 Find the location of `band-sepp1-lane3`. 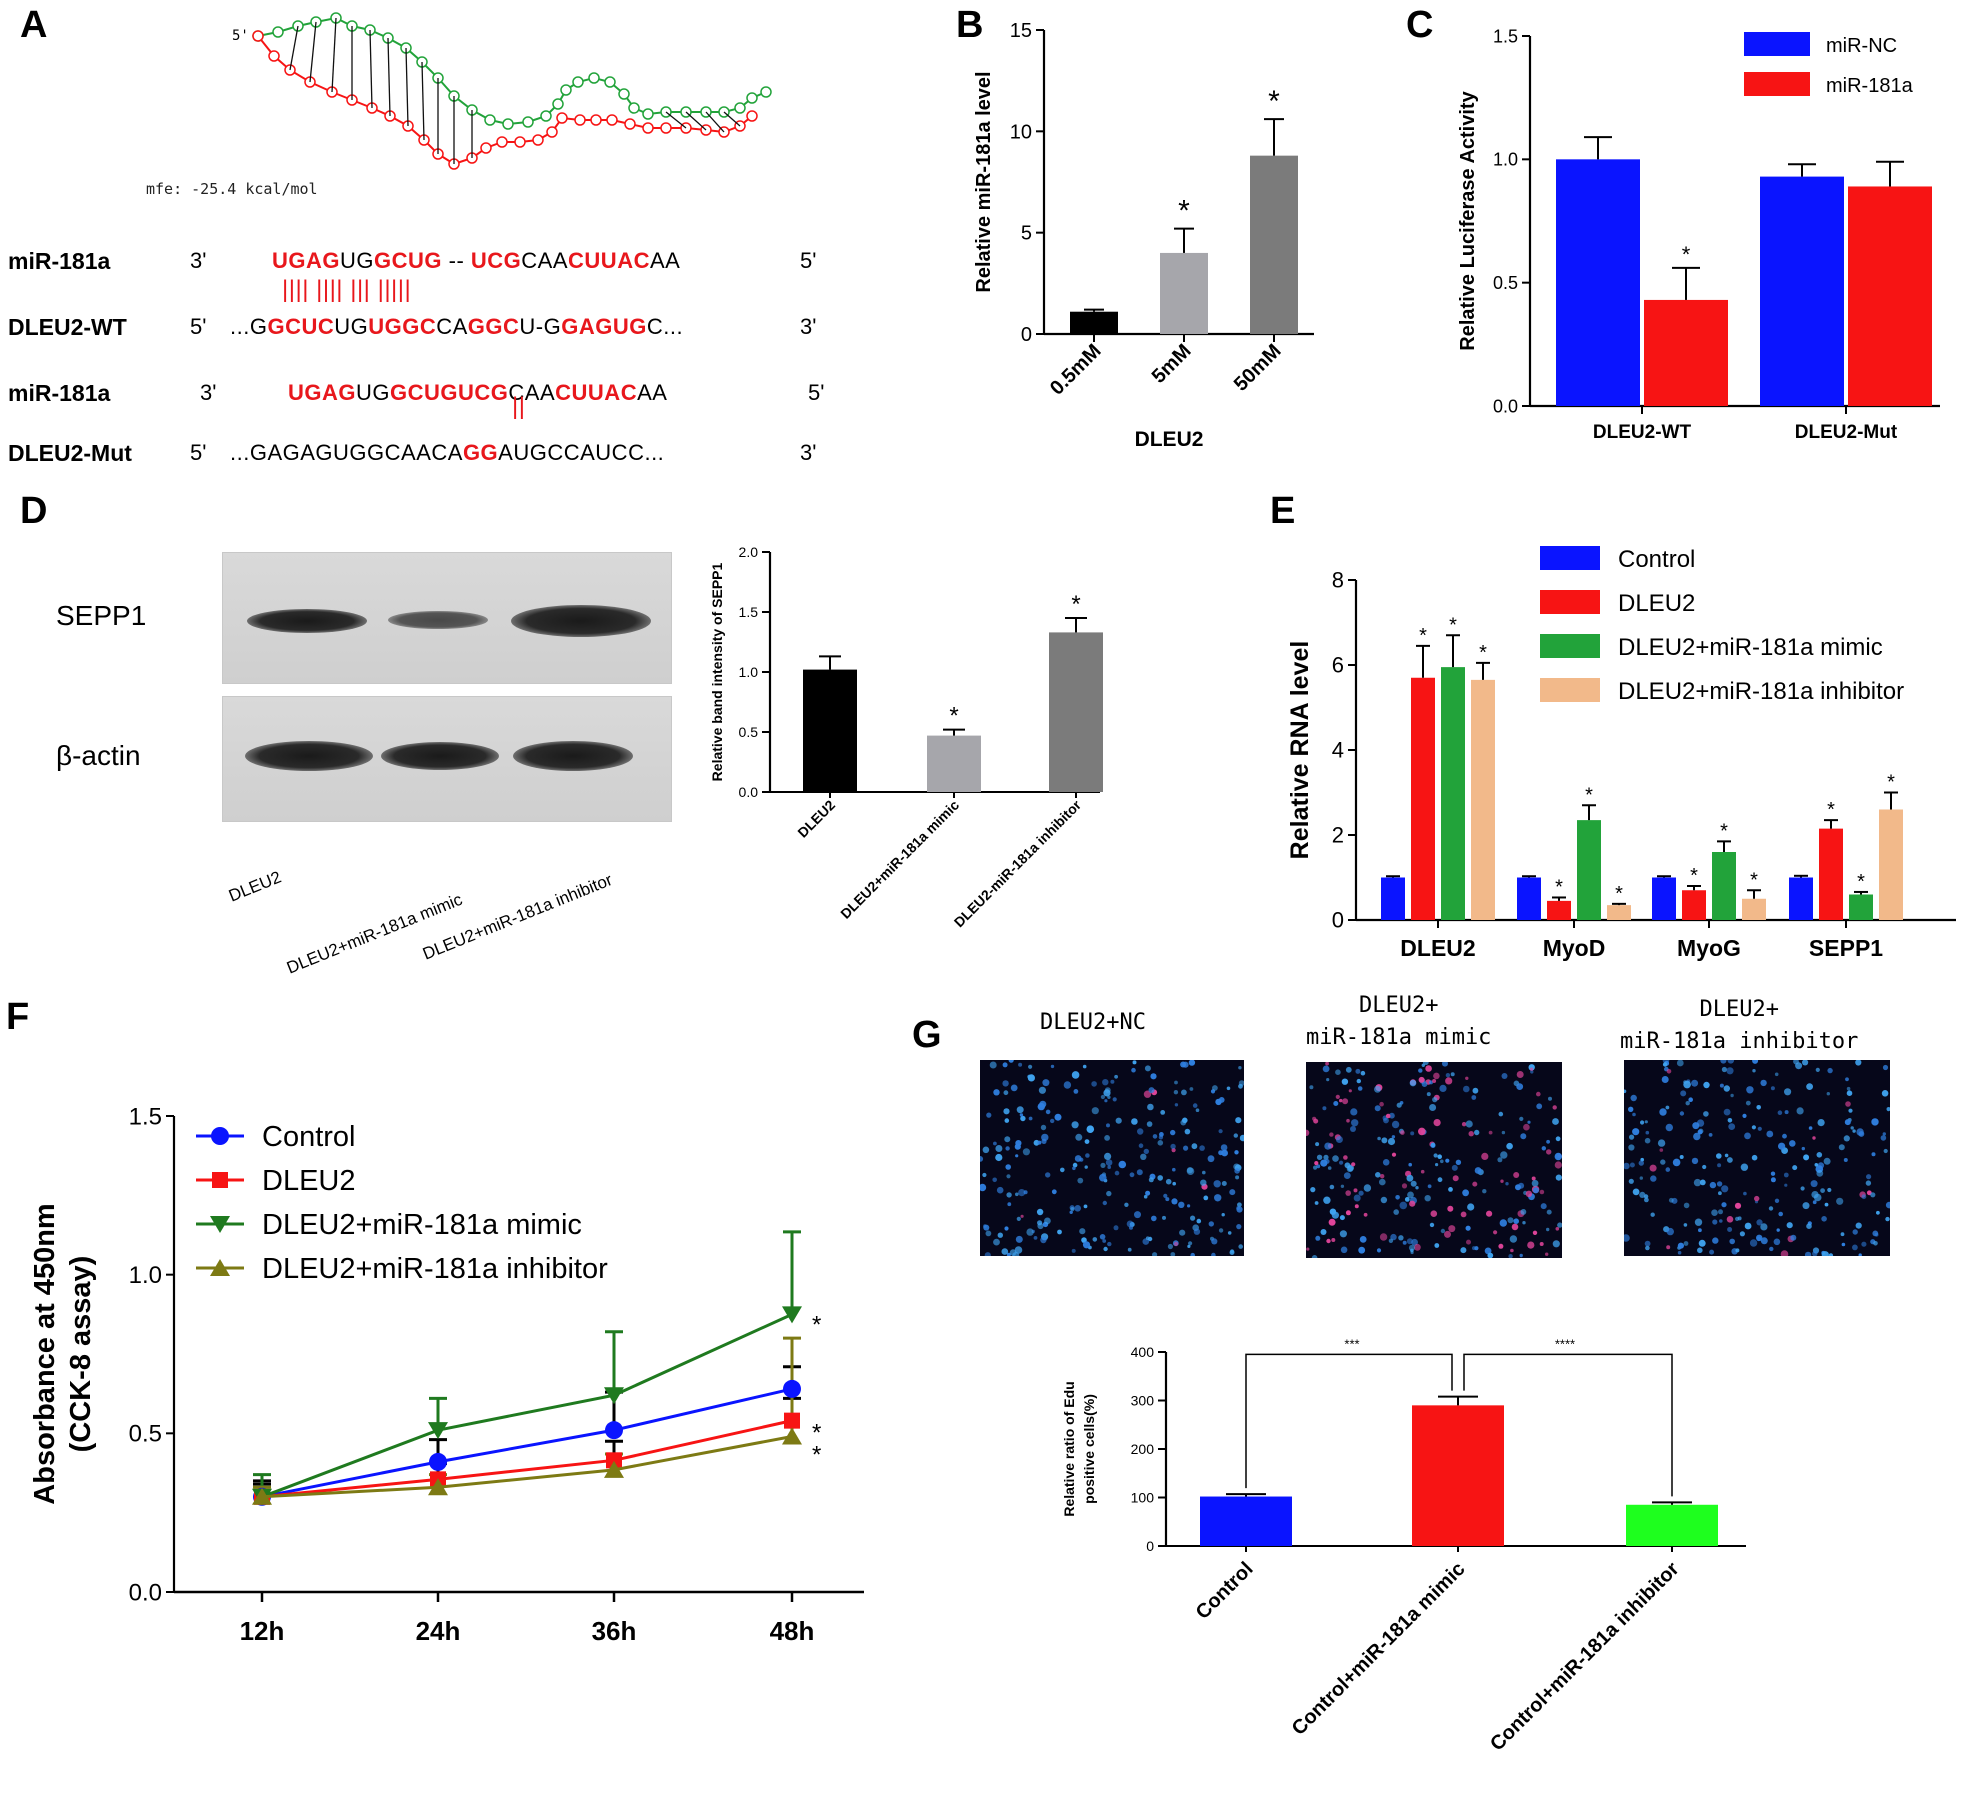

band-sepp1-lane3 is located at coordinates (581, 621).